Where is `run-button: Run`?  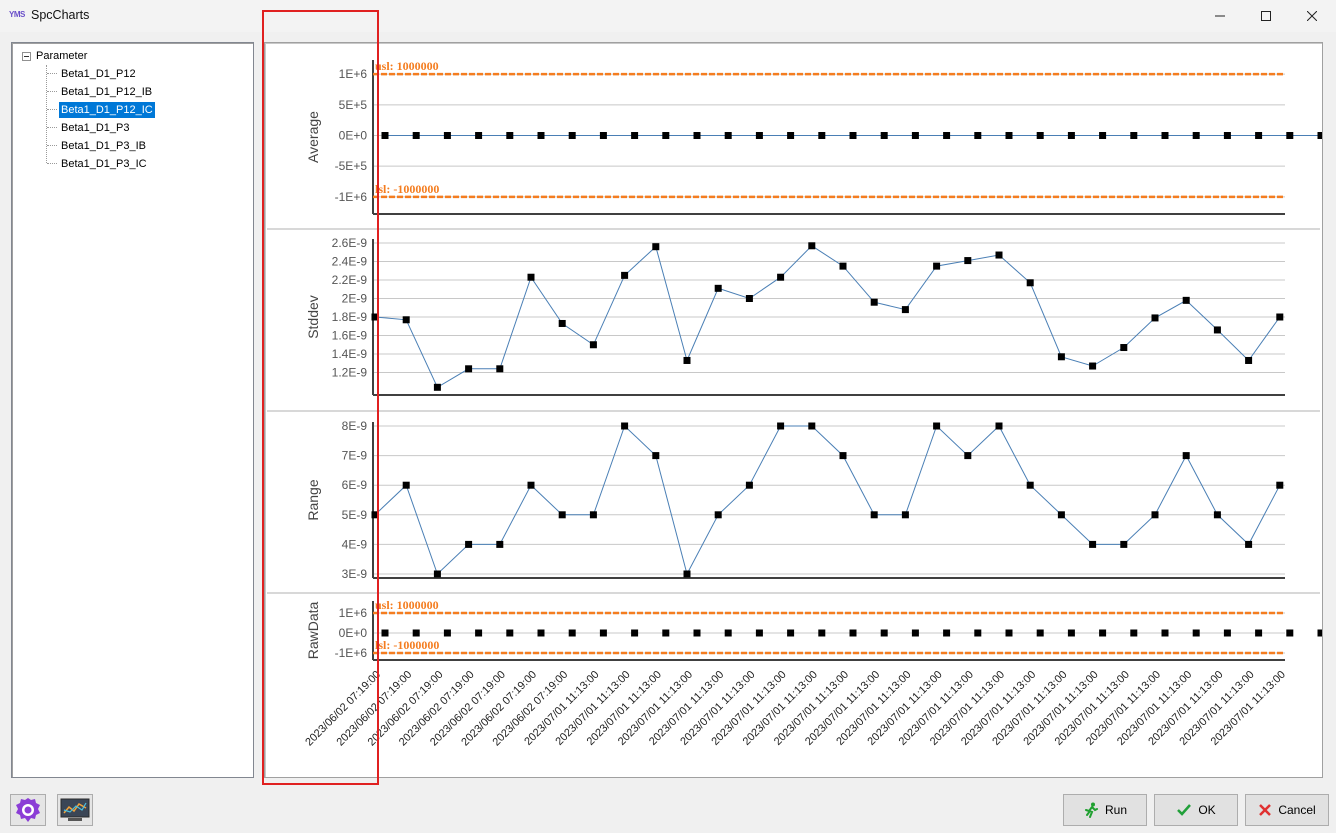
run-button: Run is located at coordinates (1105, 810).